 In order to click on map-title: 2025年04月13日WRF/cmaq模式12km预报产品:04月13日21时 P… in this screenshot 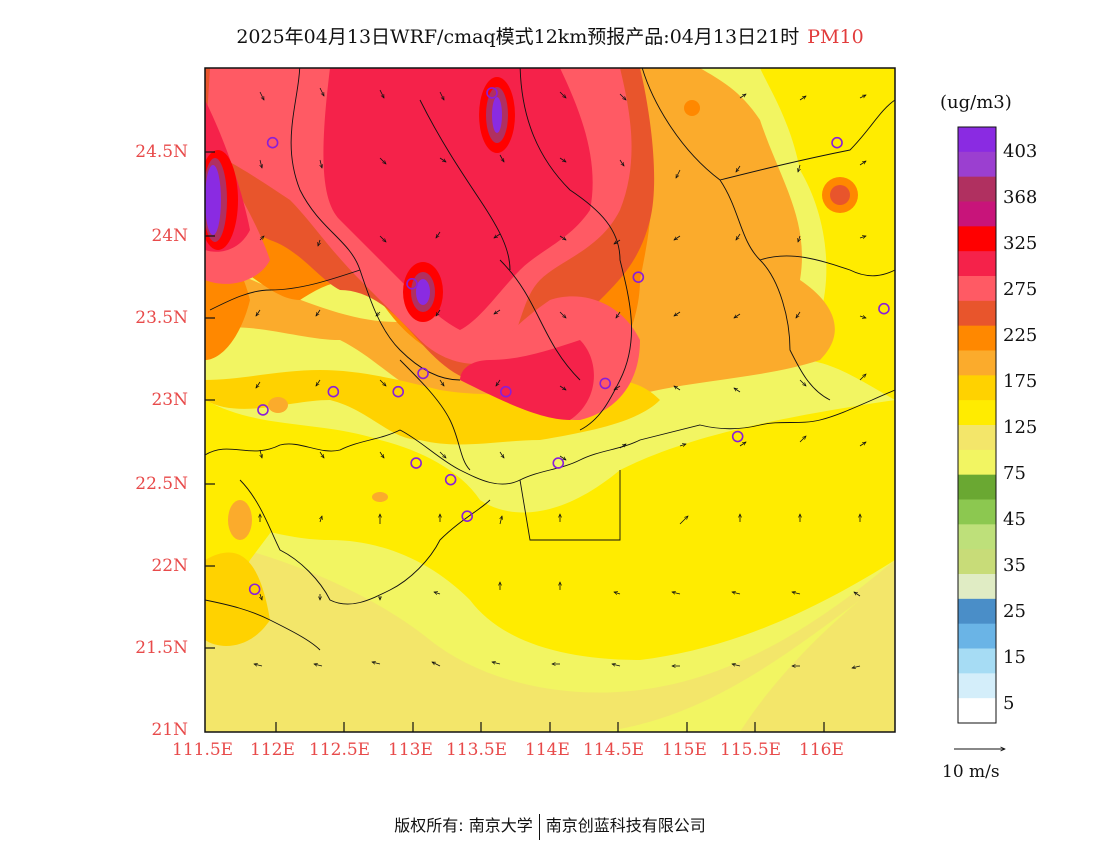, I will do `click(550, 35)`.